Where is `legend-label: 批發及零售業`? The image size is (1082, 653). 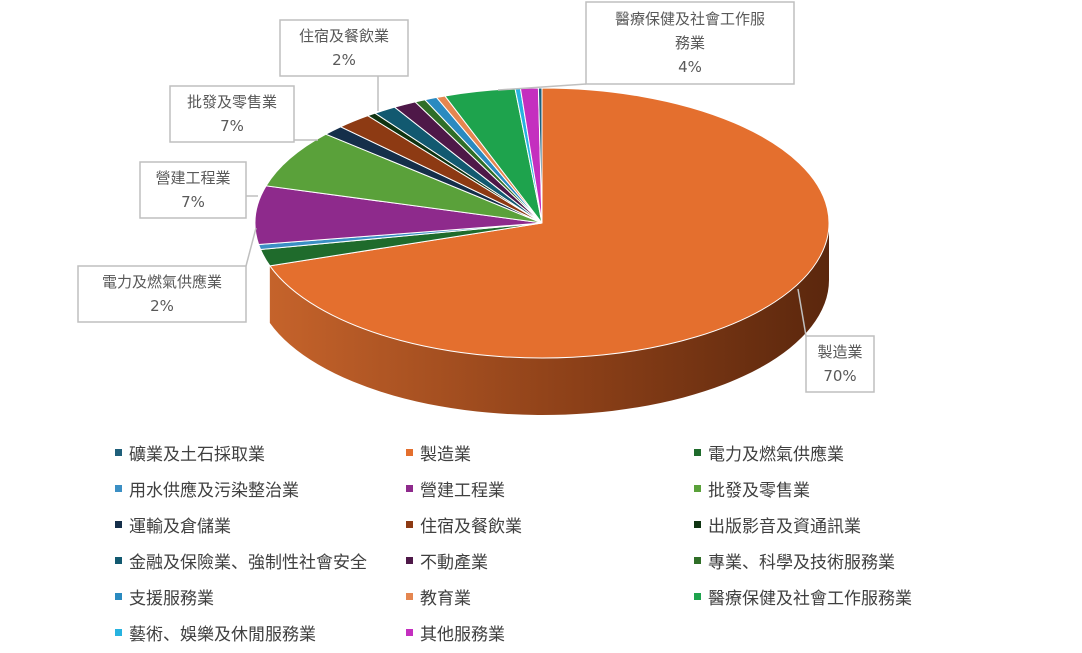 legend-label: 批發及零售業 is located at coordinates (759, 490).